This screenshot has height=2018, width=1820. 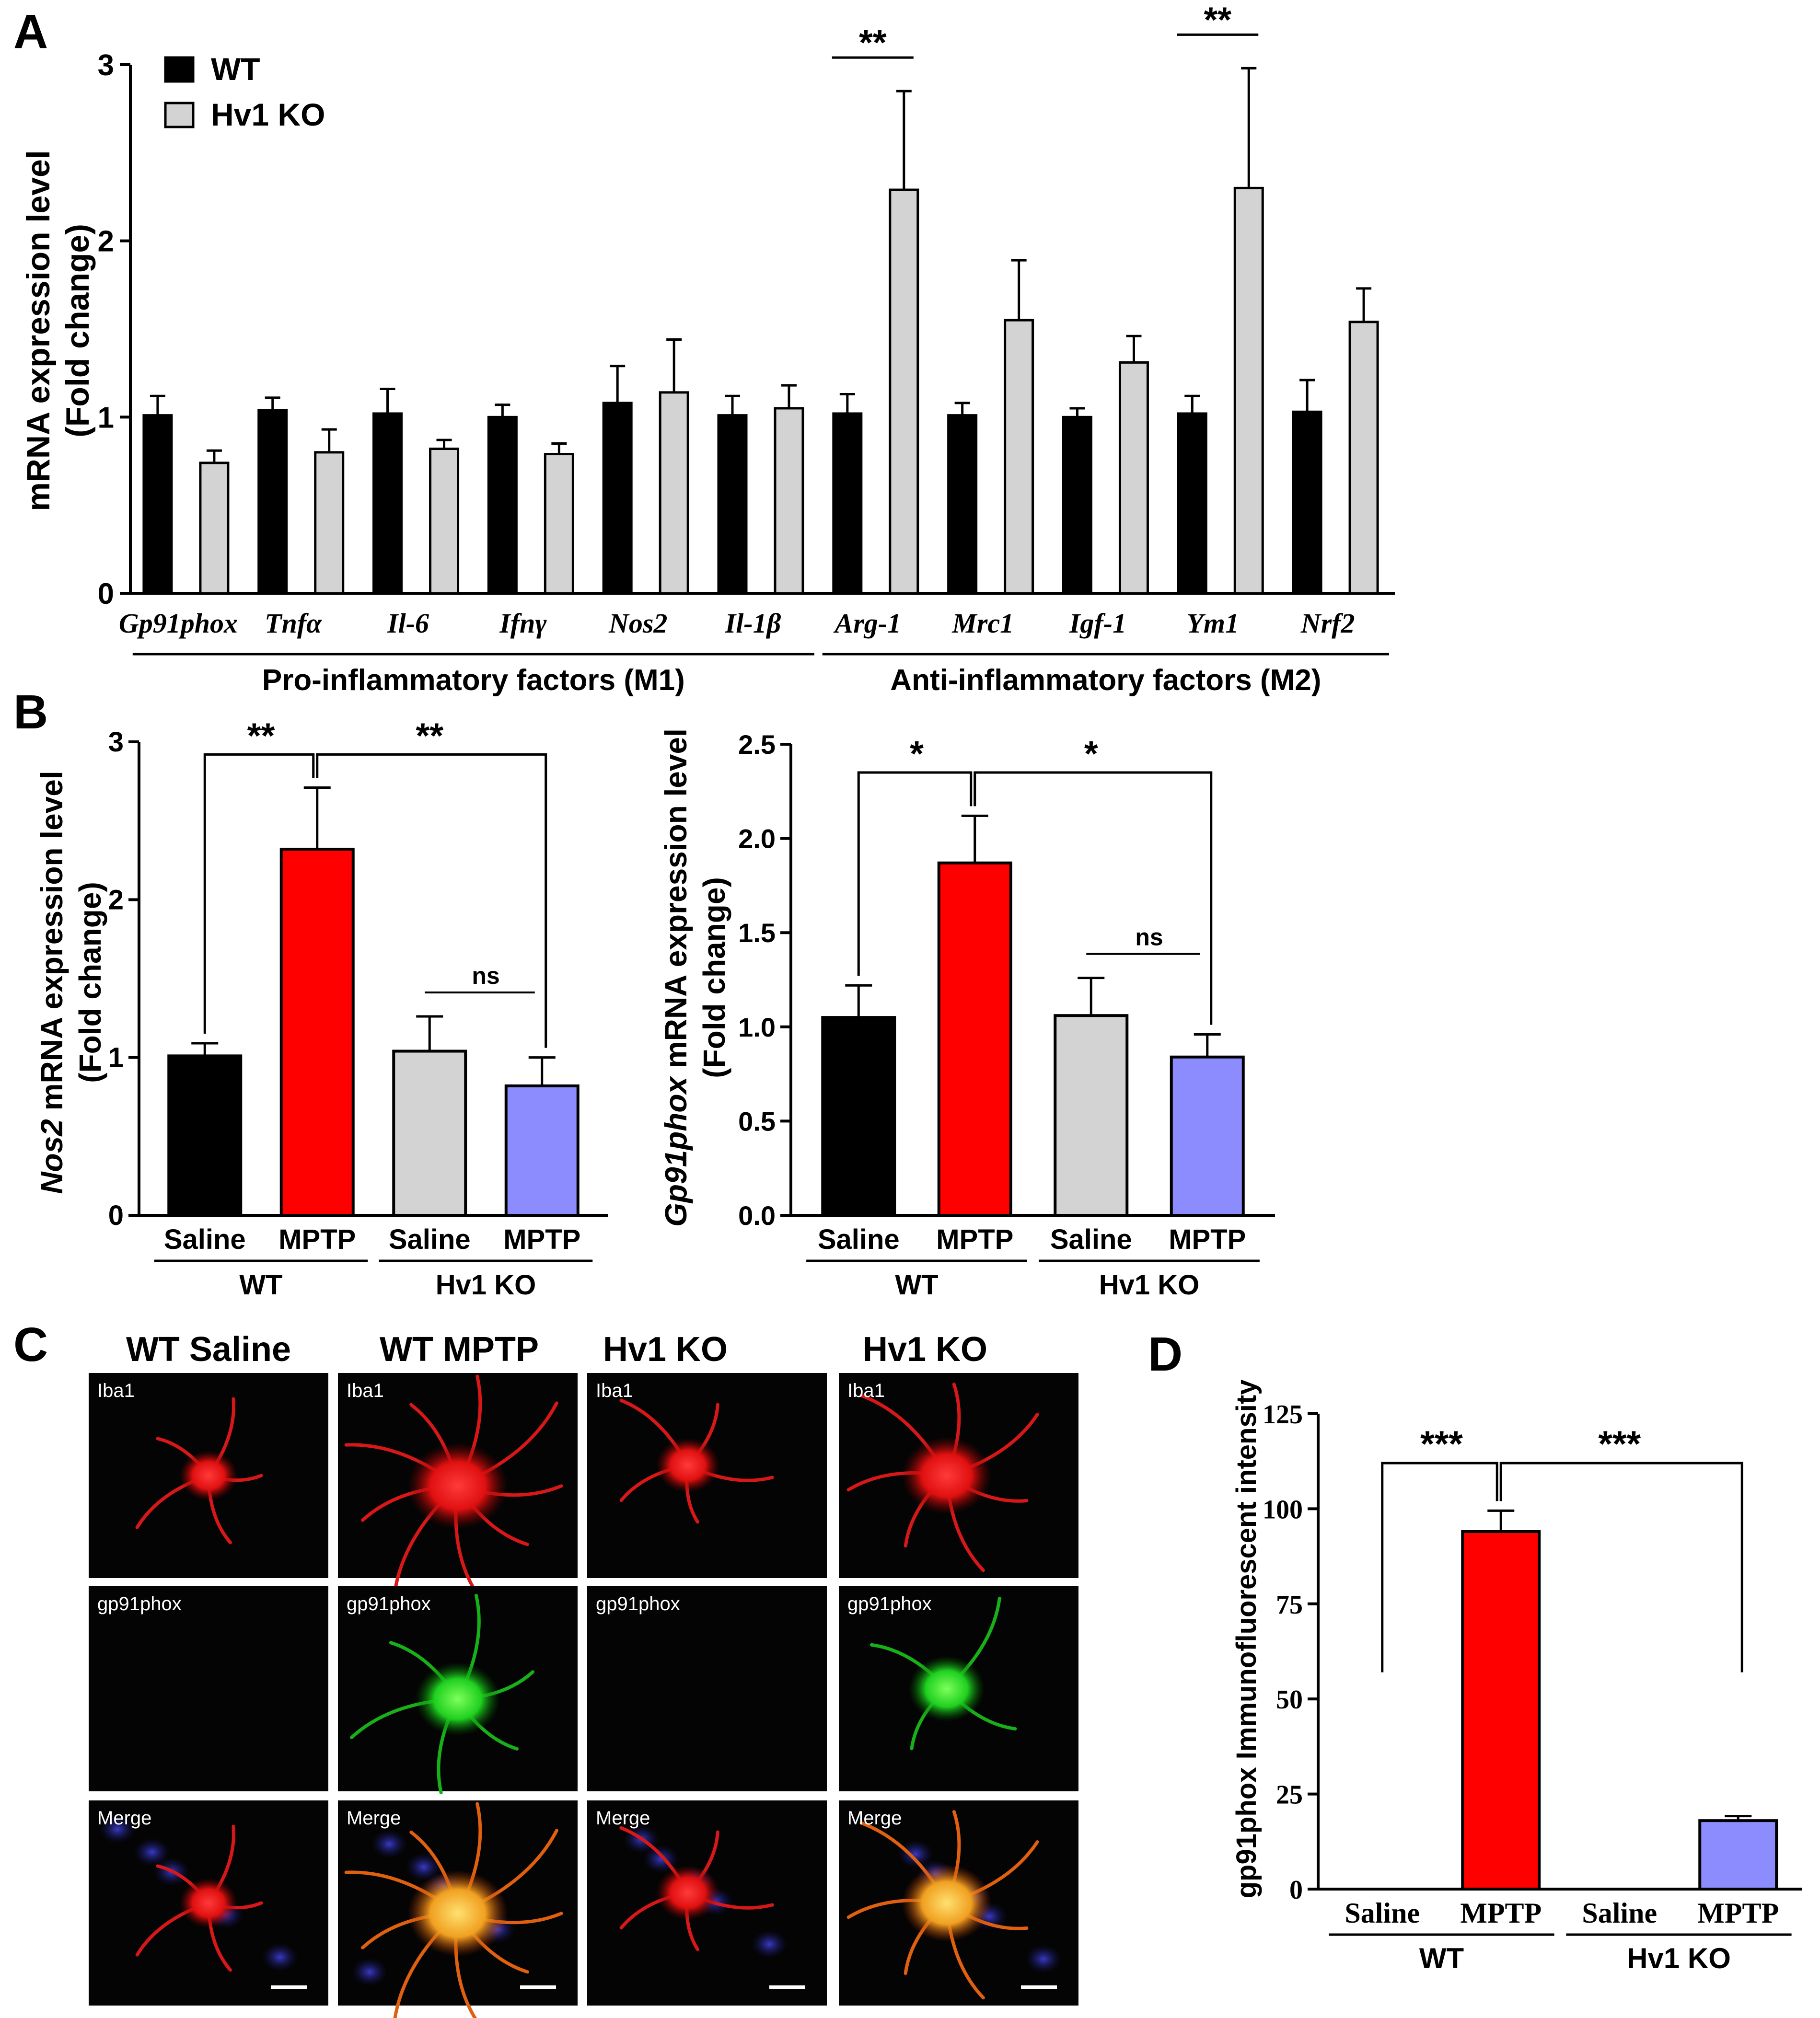 What do you see at coordinates (666, 1349) in the screenshot?
I see `panel-c-title-3: Hv1 KO` at bounding box center [666, 1349].